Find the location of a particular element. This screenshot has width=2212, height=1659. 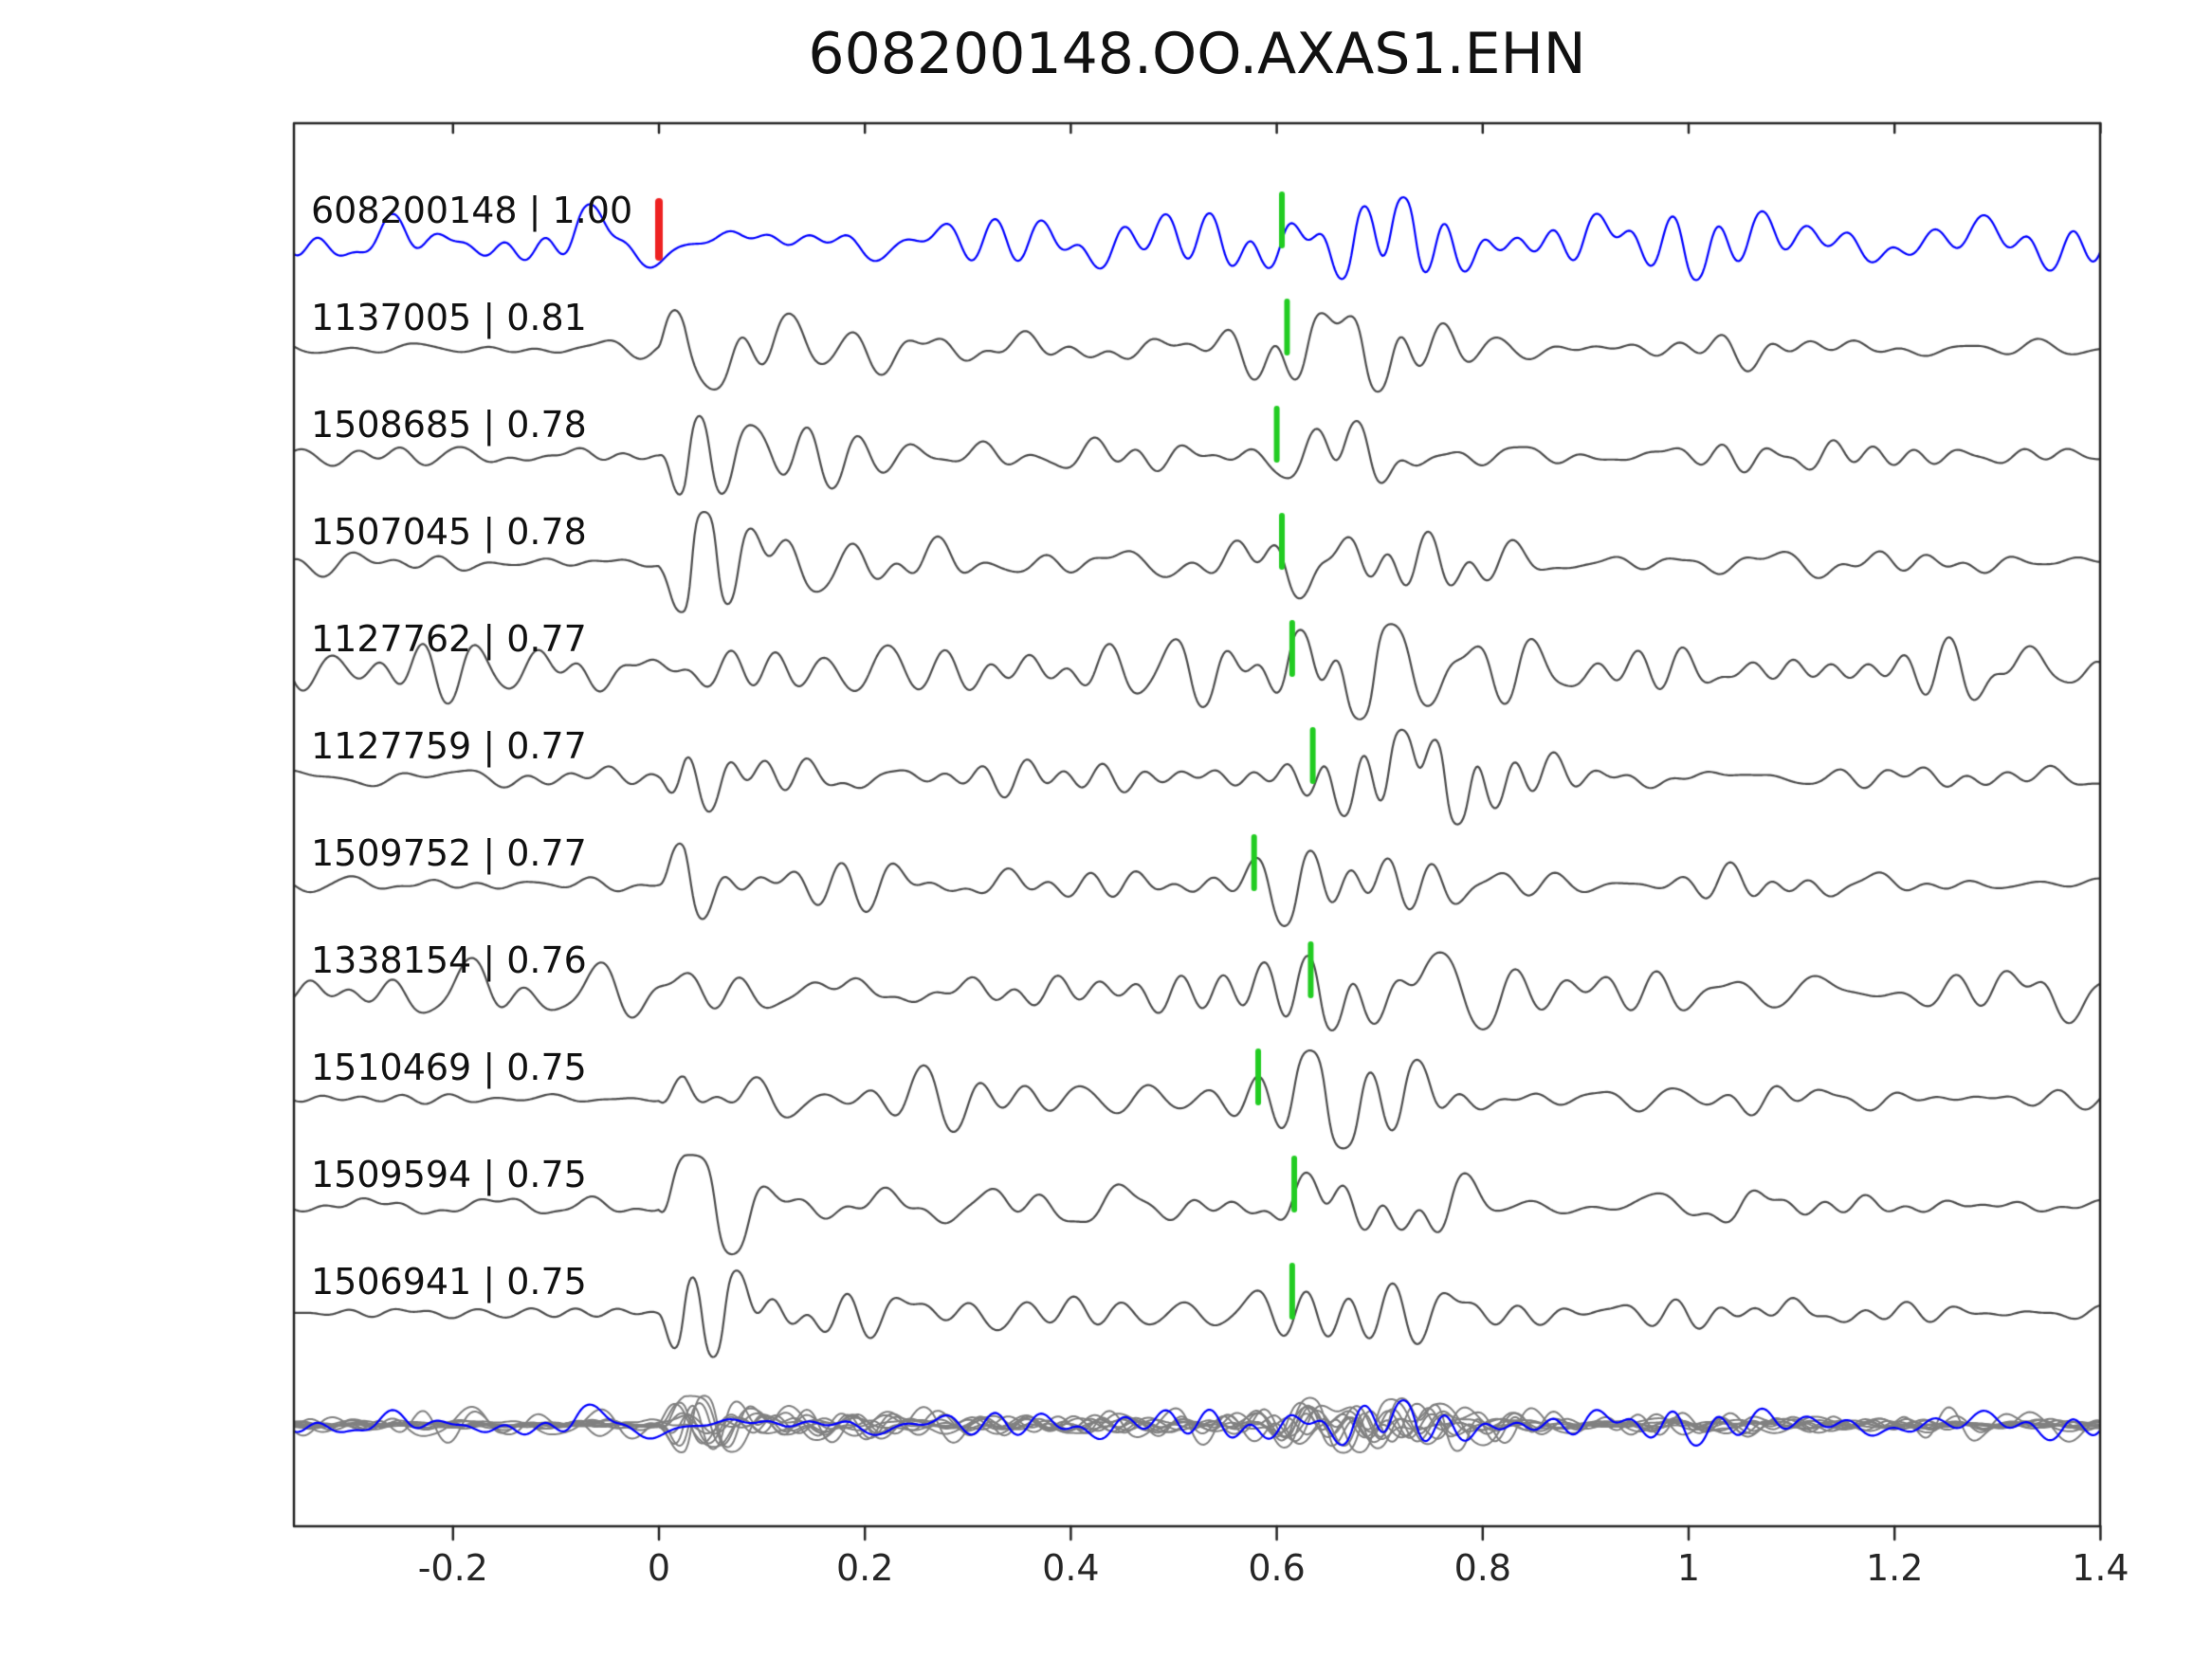

x-tick-label: 1.2 is located at coordinates (1894, 1568).